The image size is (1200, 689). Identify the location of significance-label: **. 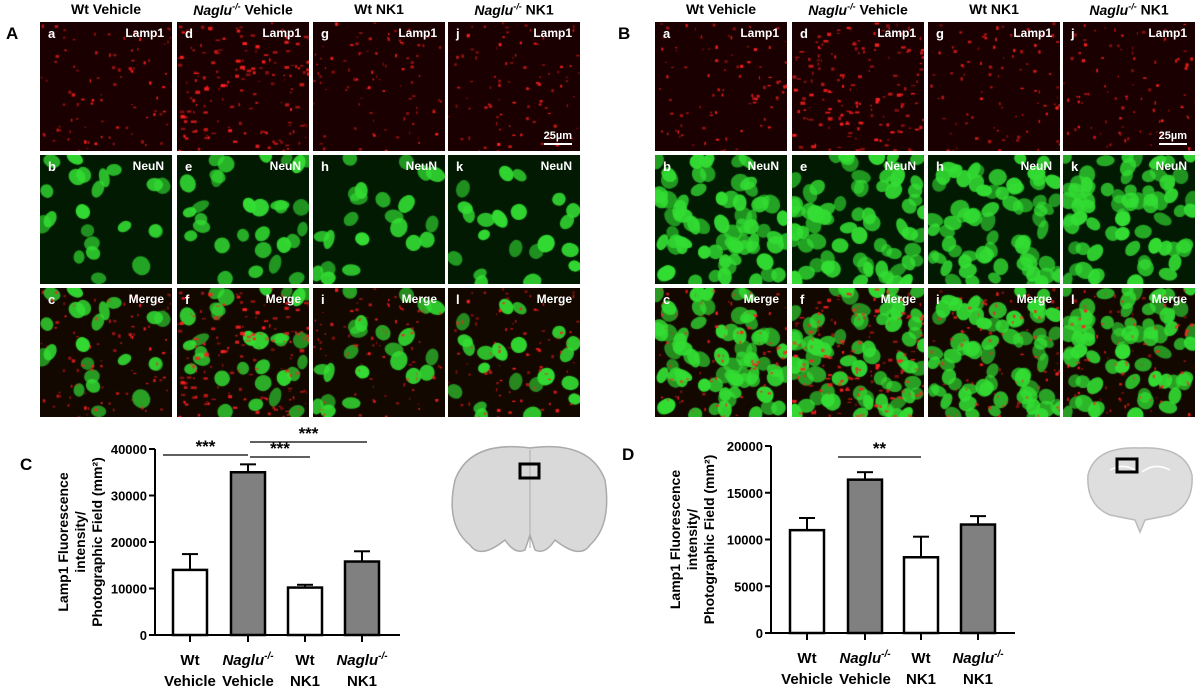
(880, 448).